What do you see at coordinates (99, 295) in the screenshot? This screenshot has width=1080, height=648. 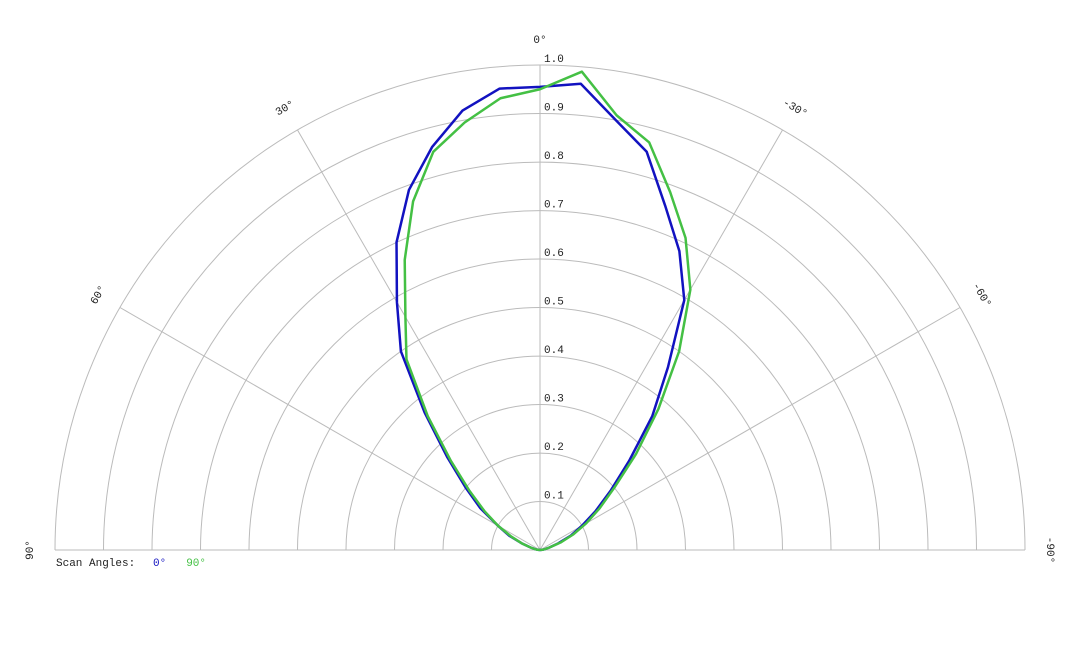 I see `theta-tick-label: 60°` at bounding box center [99, 295].